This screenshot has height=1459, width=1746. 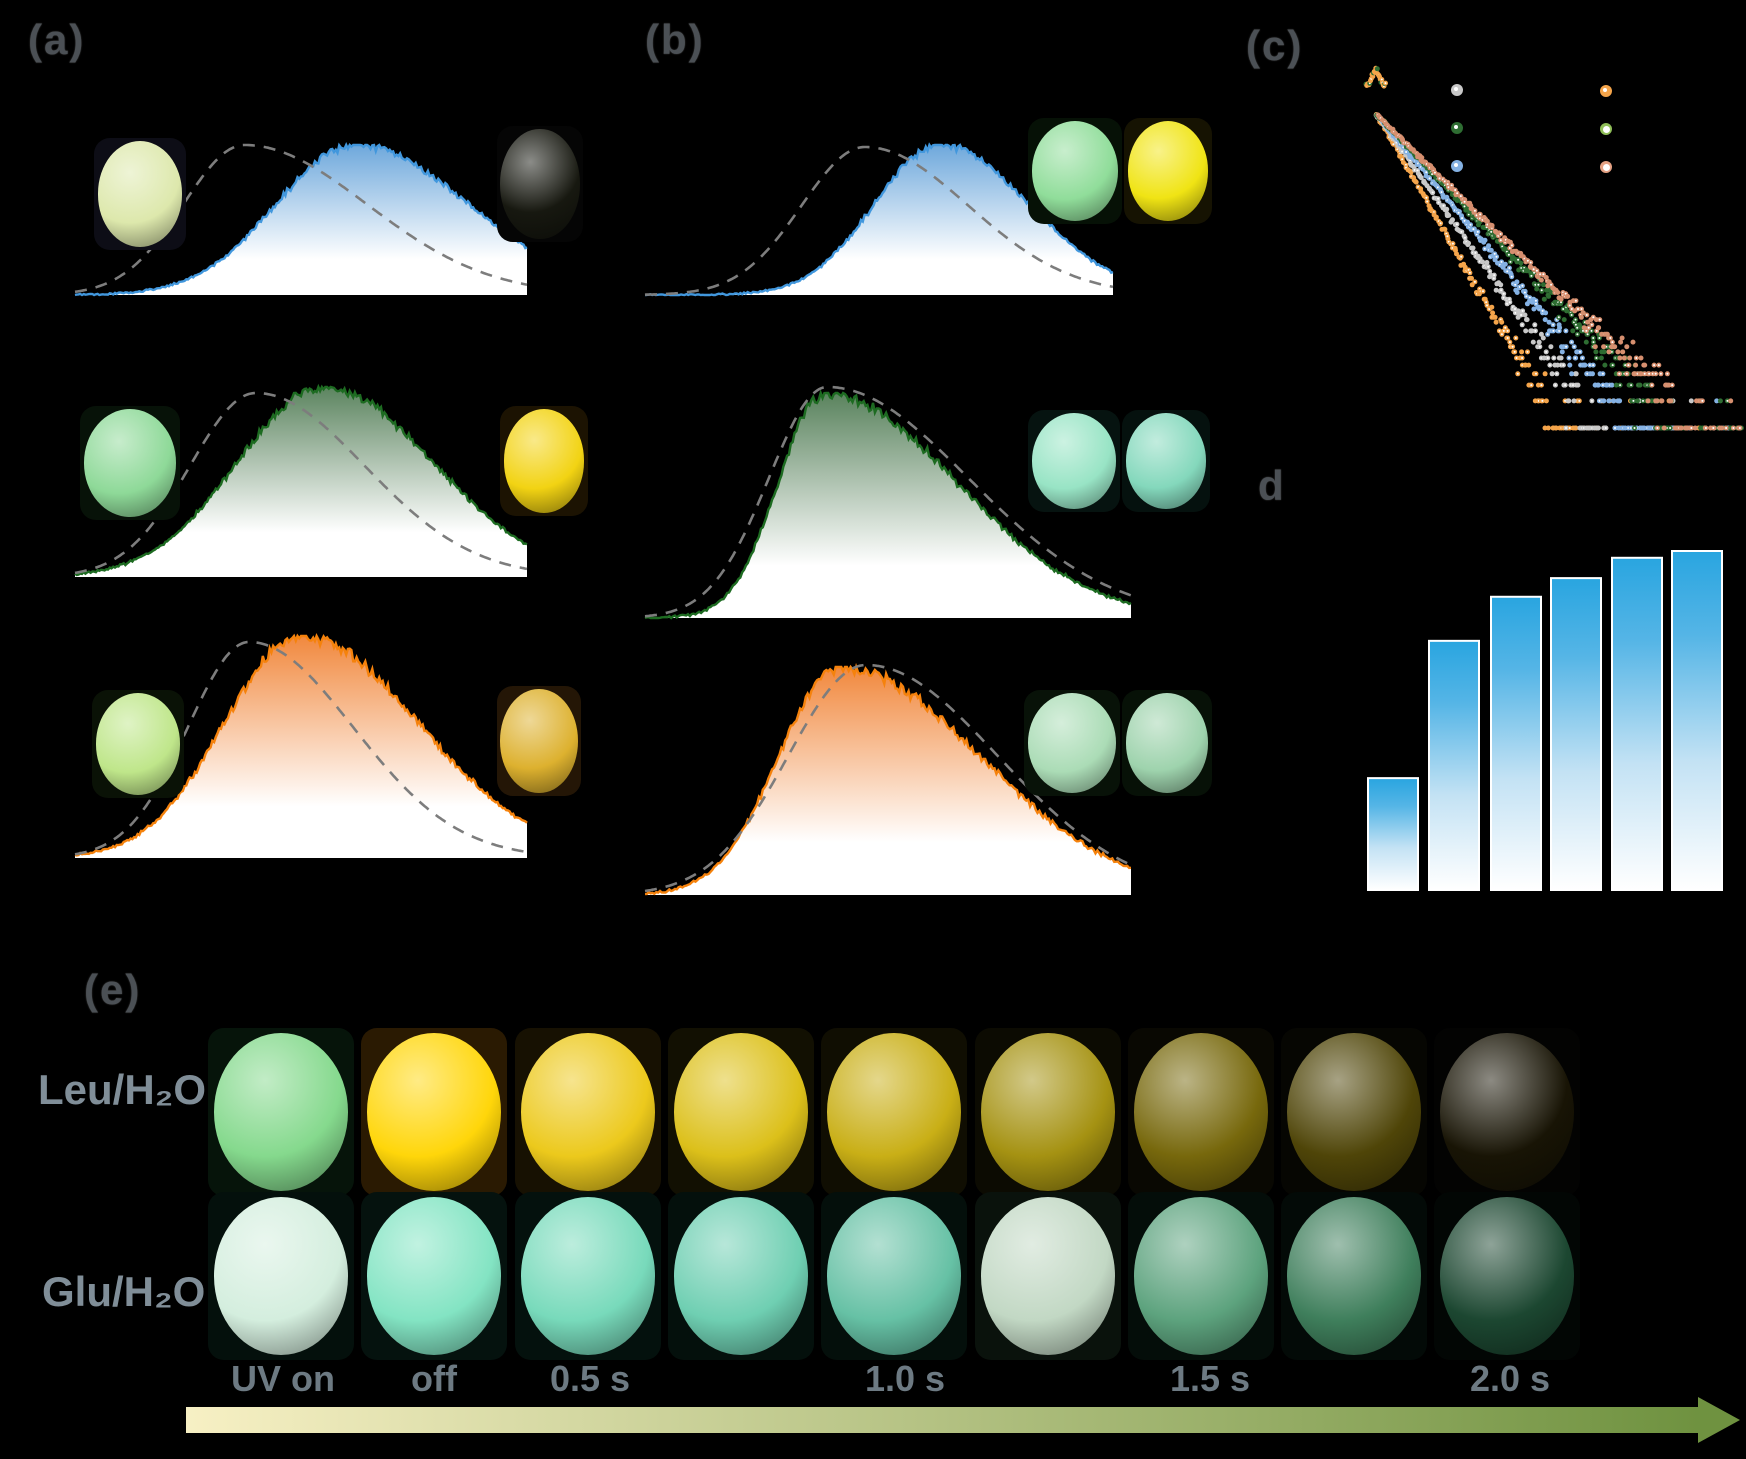 I want to click on spectrum-dashed-b3, so click(x=888, y=778).